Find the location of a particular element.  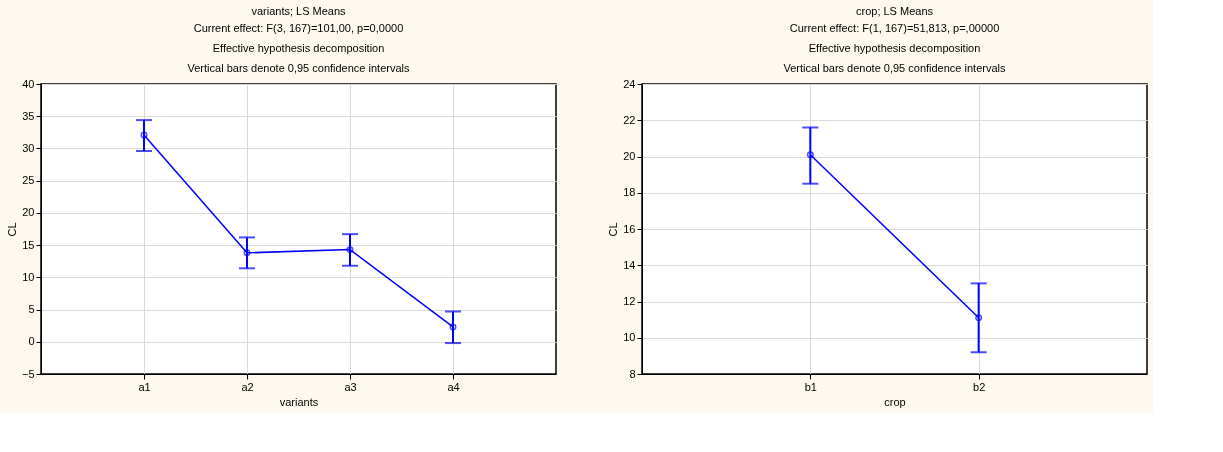

y-tick-label: −5 is located at coordinates (28, 373).